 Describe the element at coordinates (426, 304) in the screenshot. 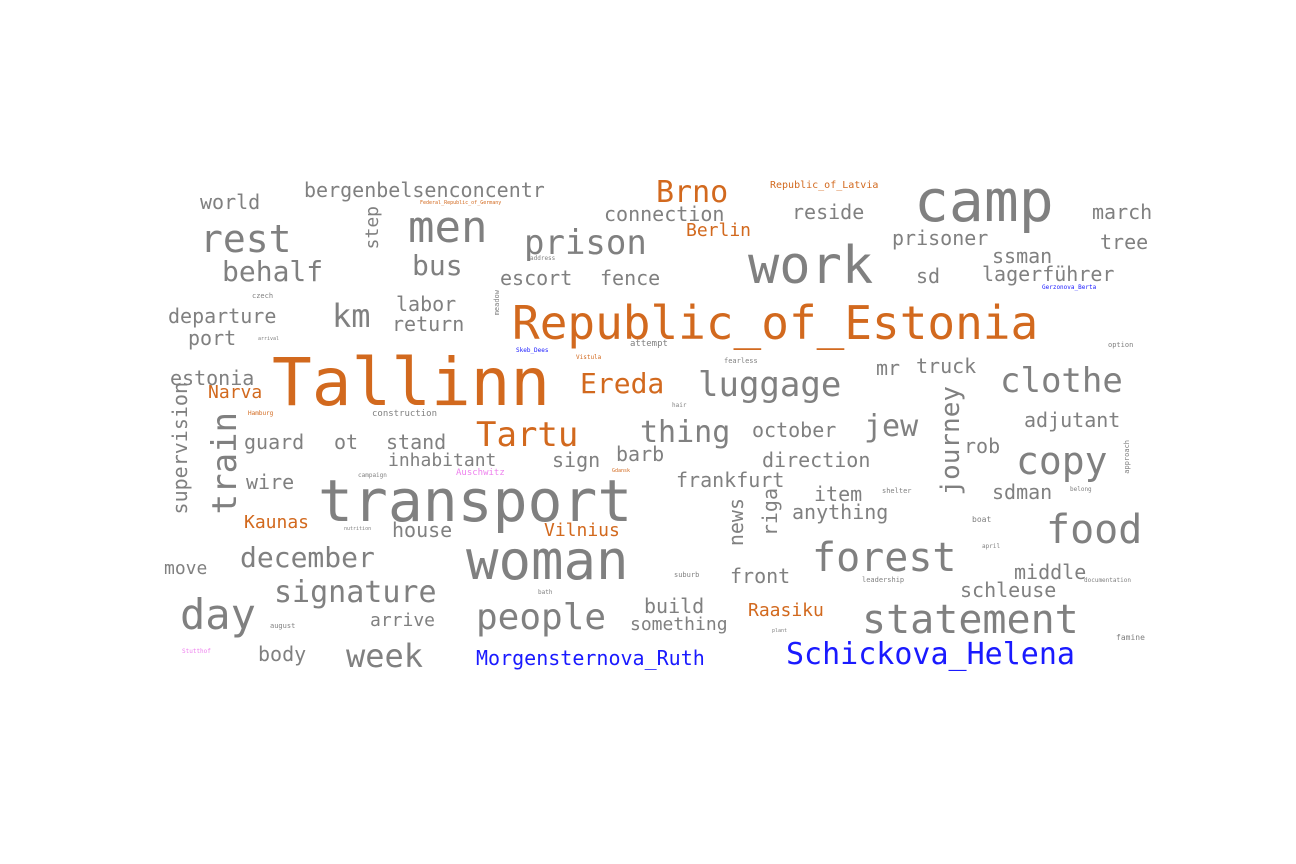

I see `cloud-word: labor` at that location.